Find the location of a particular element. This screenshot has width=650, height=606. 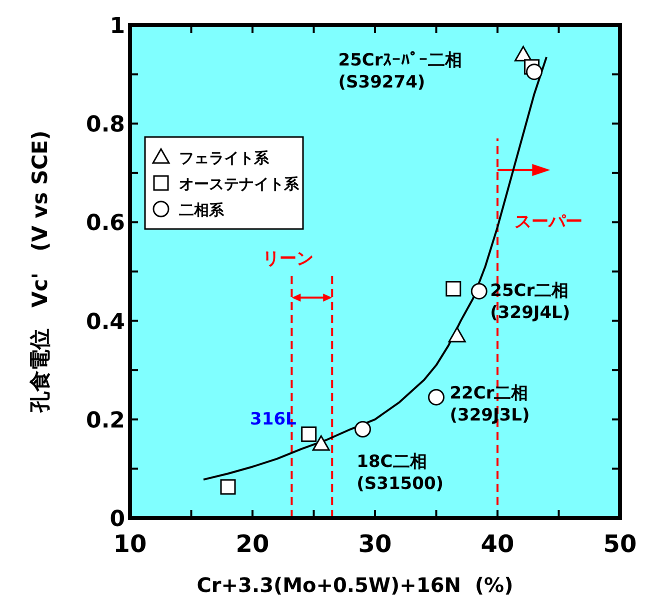

annotation: 316L is located at coordinates (273, 419).